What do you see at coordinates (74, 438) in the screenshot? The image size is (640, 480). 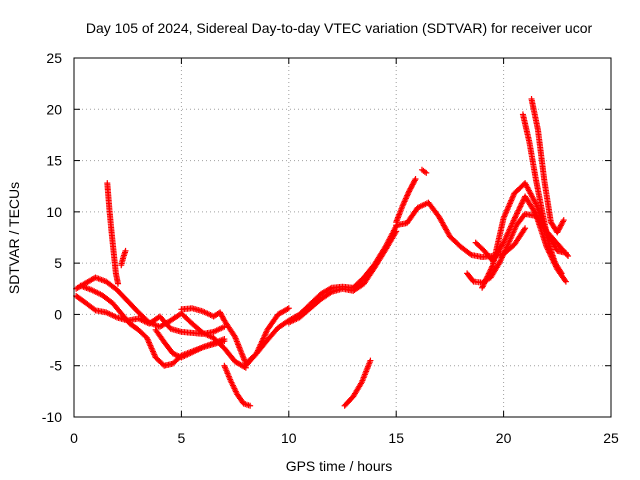 I see `x-tick-label: 0` at bounding box center [74, 438].